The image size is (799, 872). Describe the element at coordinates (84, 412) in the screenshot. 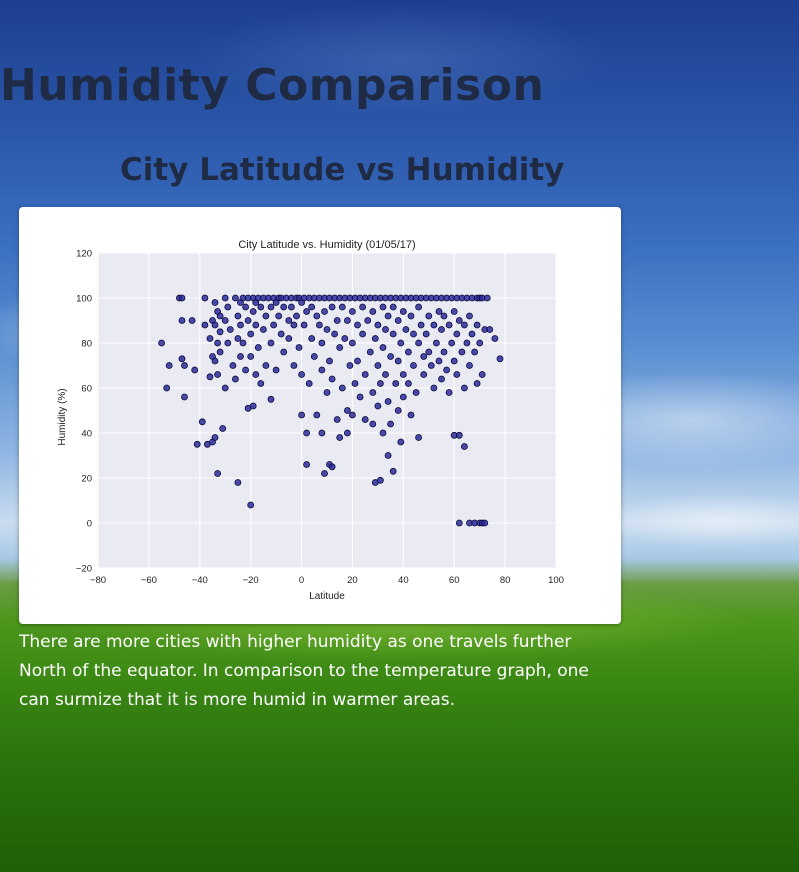

I see `y-tick-labels: −20 0 20 40 60 80 100 120` at that location.